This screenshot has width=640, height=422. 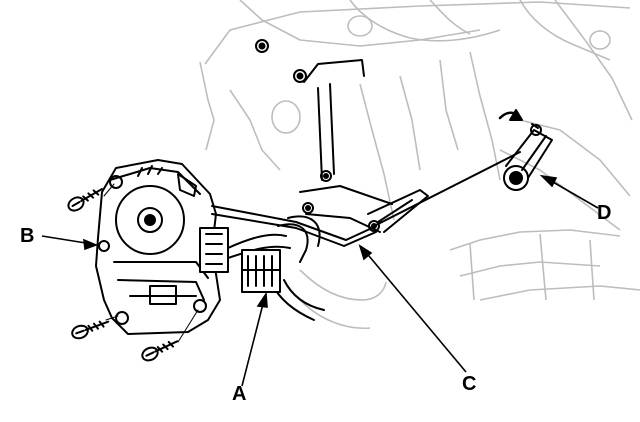 What do you see at coordinates (525, 150) in the screenshot?
I see `lever-d` at bounding box center [525, 150].